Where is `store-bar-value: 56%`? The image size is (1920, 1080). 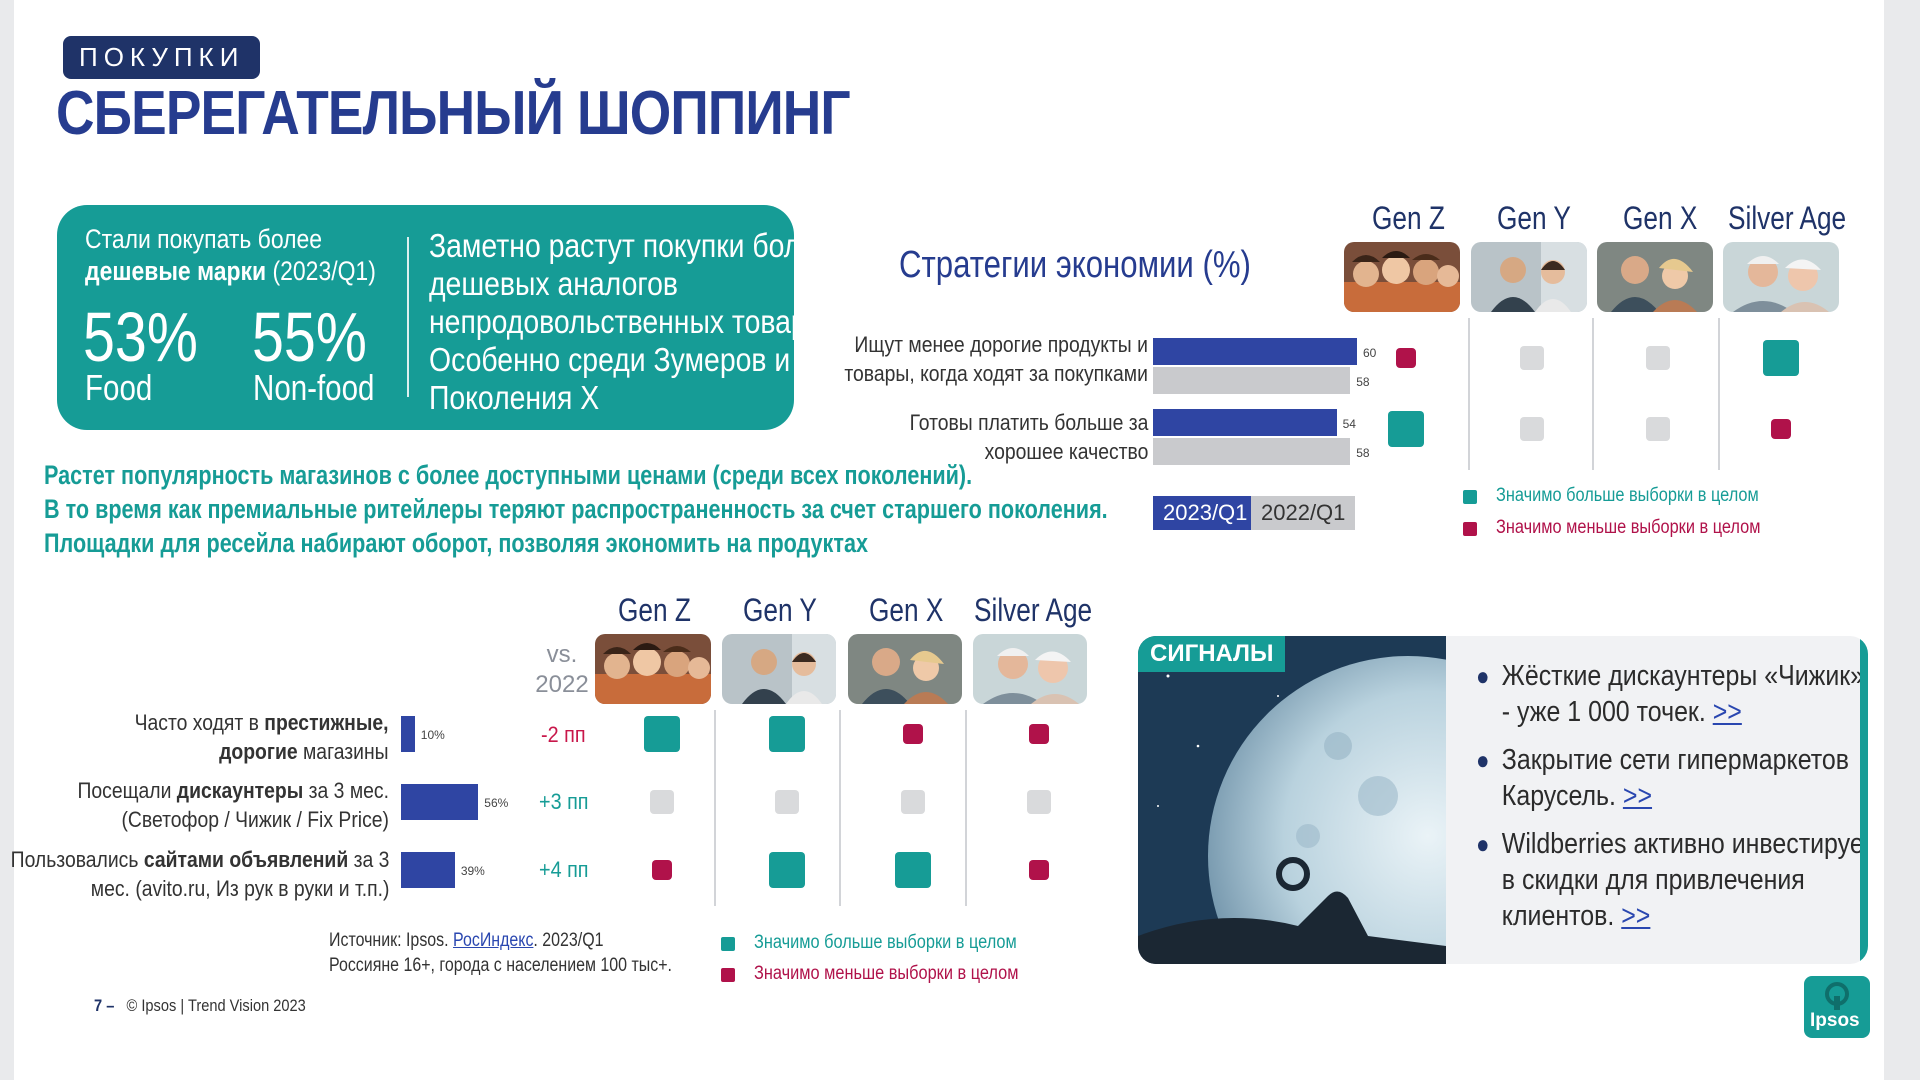 store-bar-value: 56% is located at coordinates (496, 803).